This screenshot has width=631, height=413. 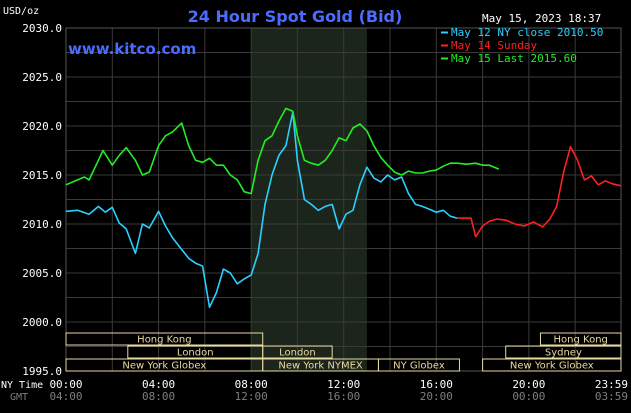 I want to click on gmt-label: GMT, so click(x=19, y=397).